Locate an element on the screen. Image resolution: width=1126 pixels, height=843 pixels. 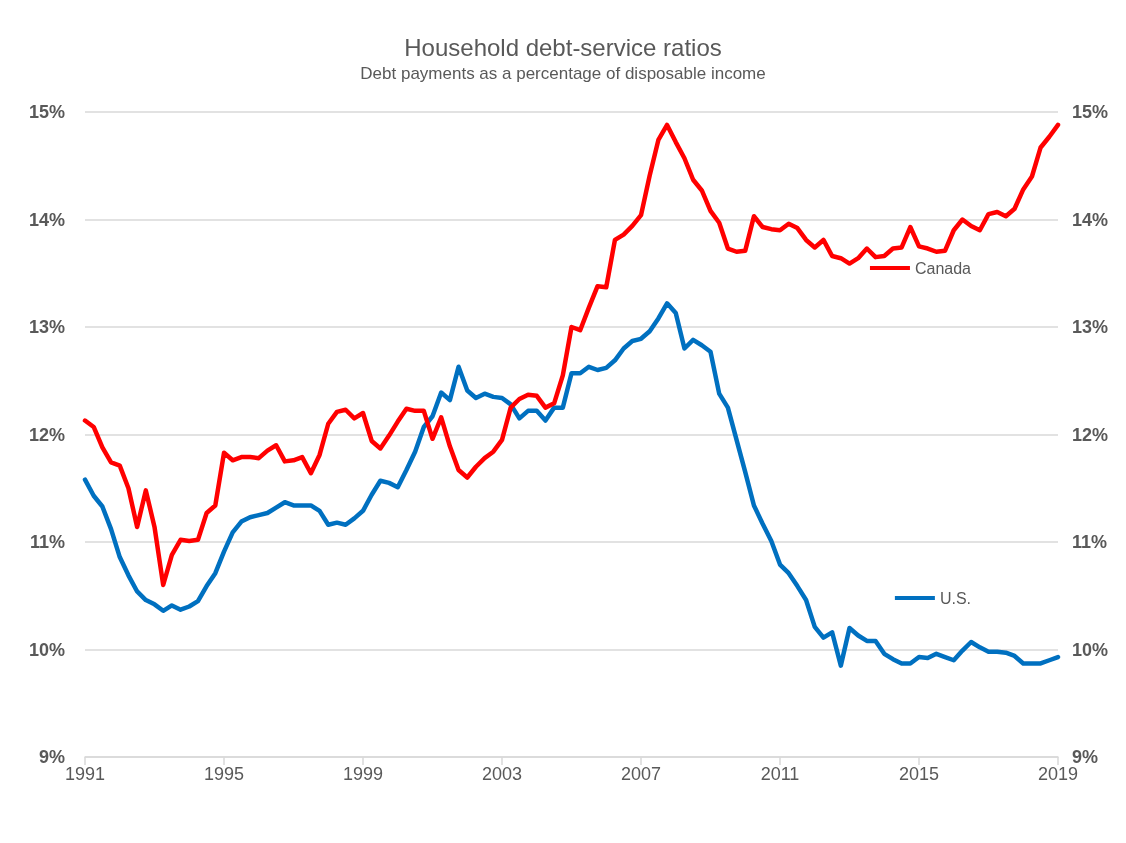
y-tick-label: 12% is located at coordinates (46, 434).